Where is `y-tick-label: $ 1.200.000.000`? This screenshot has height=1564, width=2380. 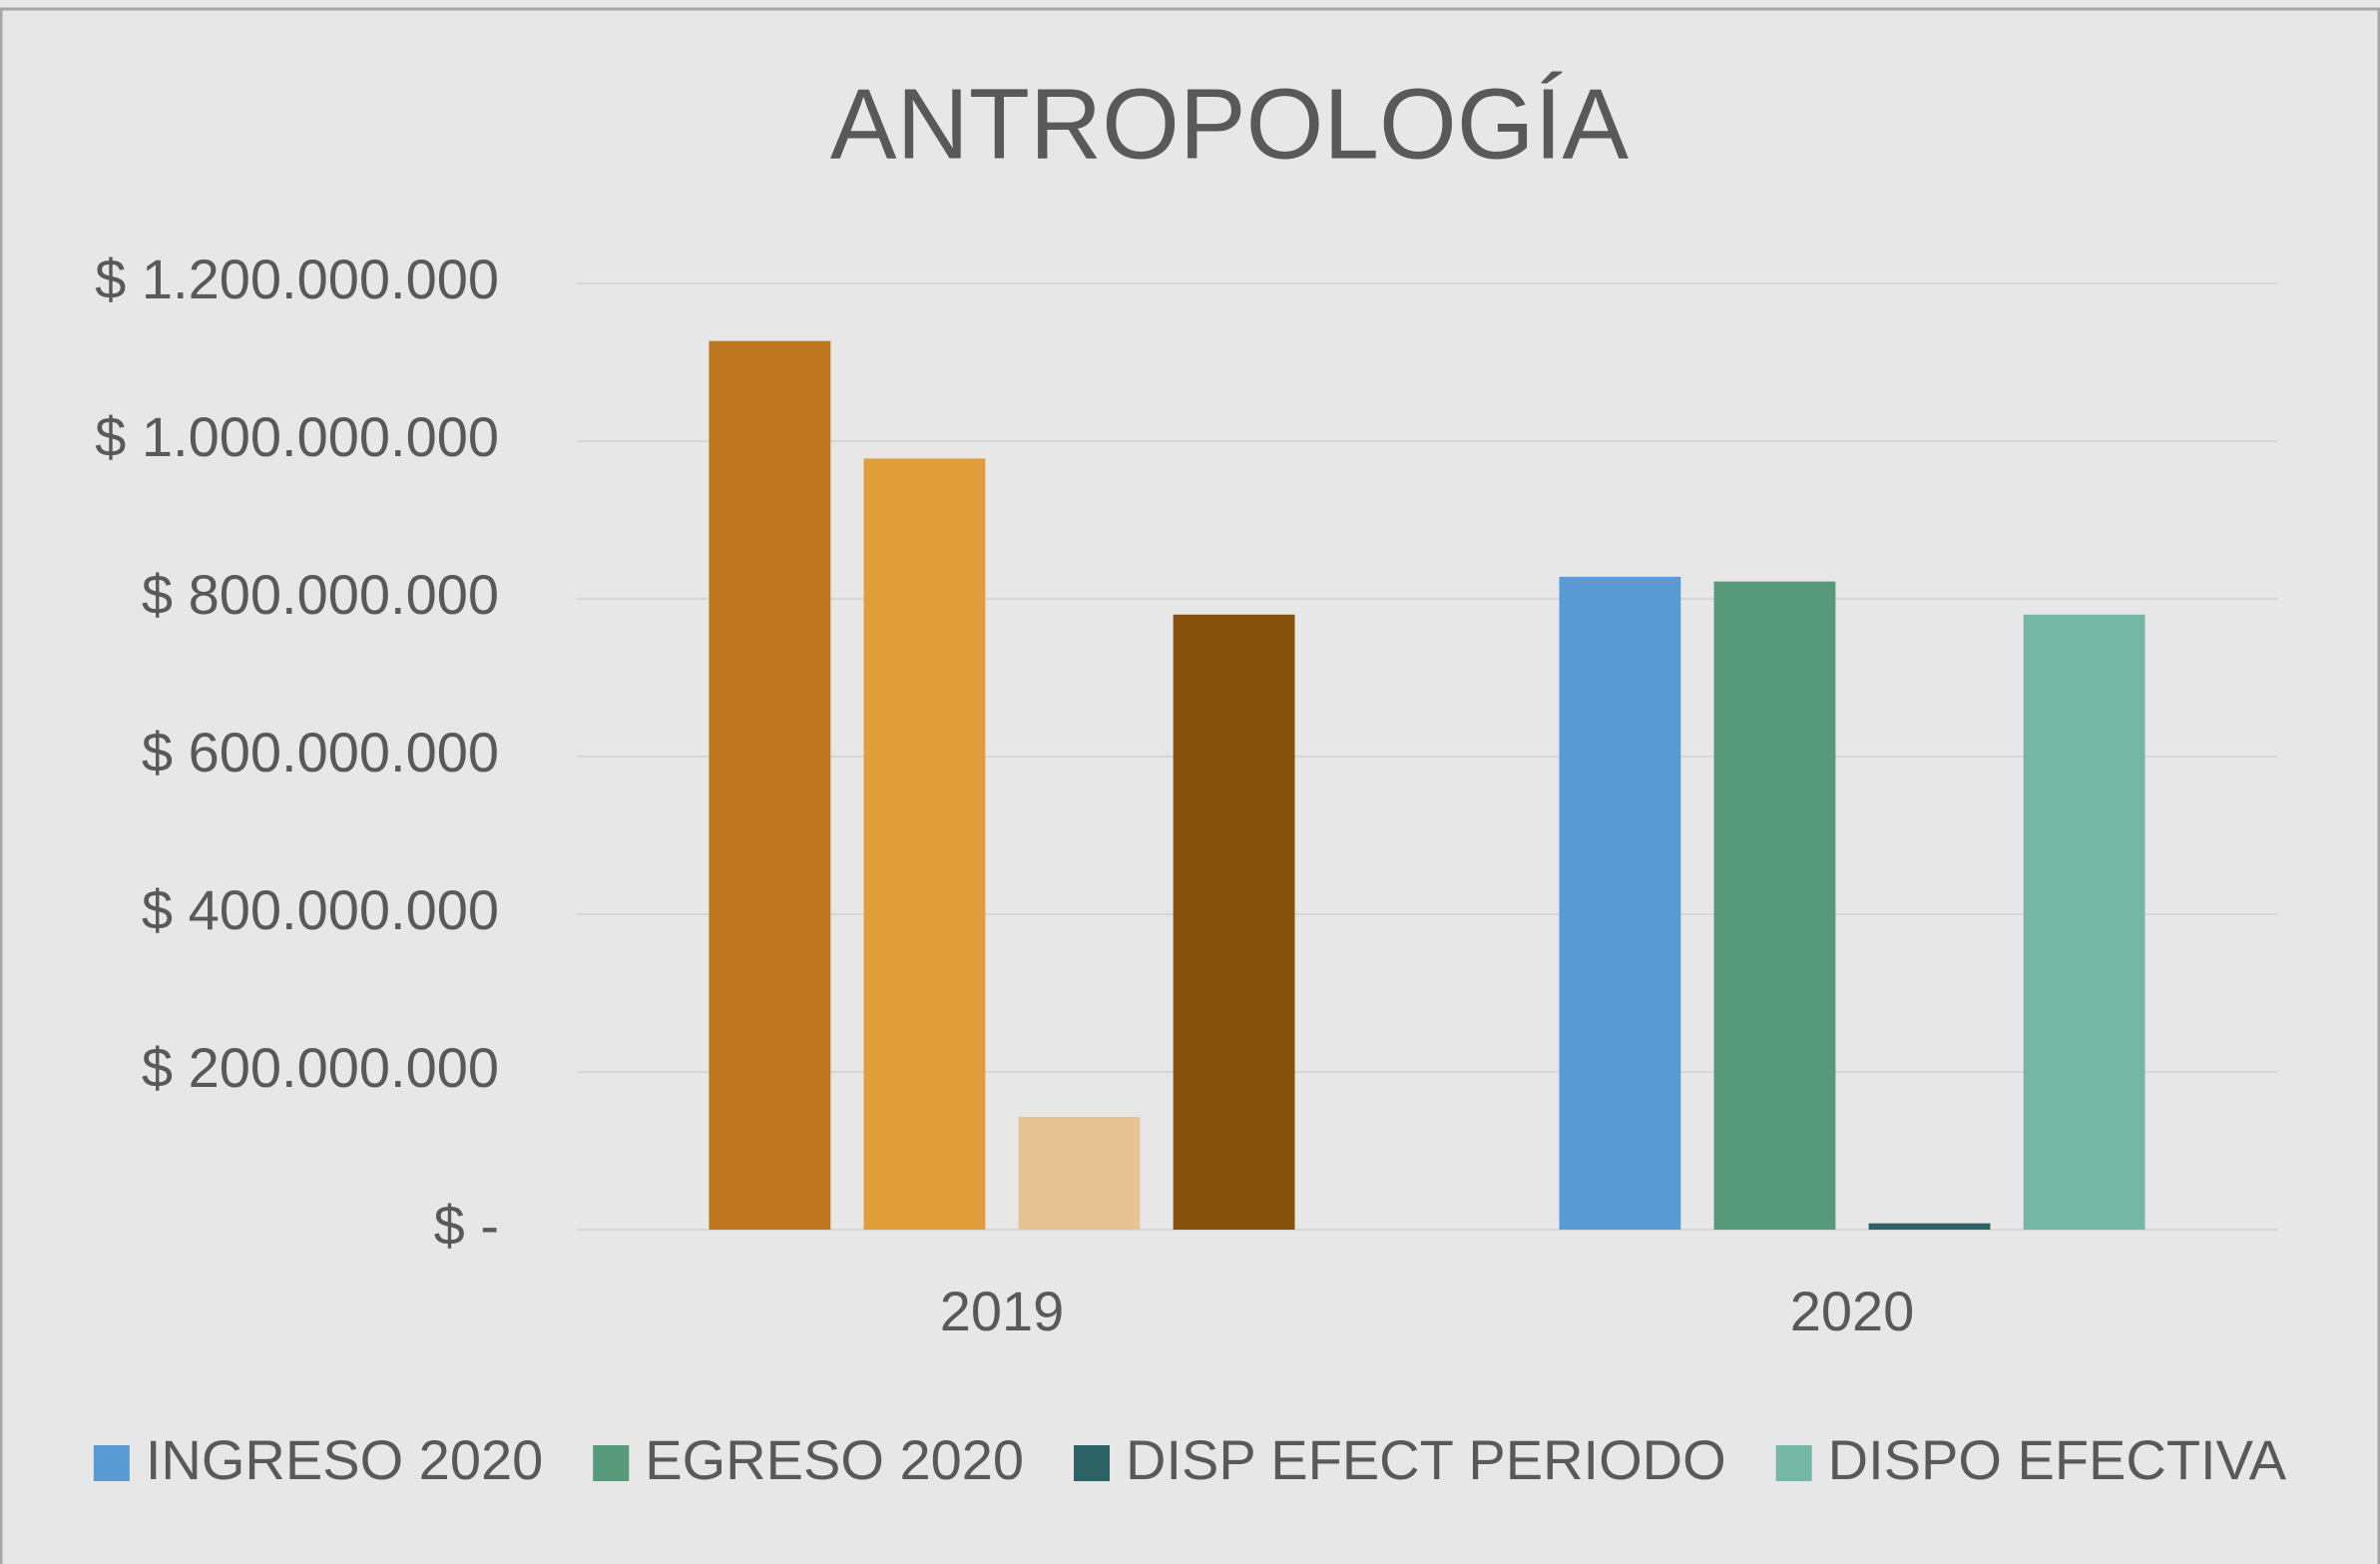
y-tick-label: $ 1.200.000.000 is located at coordinates (297, 279).